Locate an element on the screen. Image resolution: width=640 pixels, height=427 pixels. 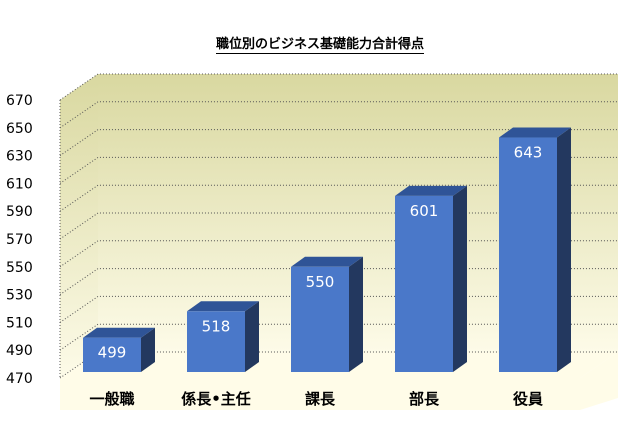
chart-title: 職位別のビジネス基礎能力合計得点 is located at coordinates (320, 43).